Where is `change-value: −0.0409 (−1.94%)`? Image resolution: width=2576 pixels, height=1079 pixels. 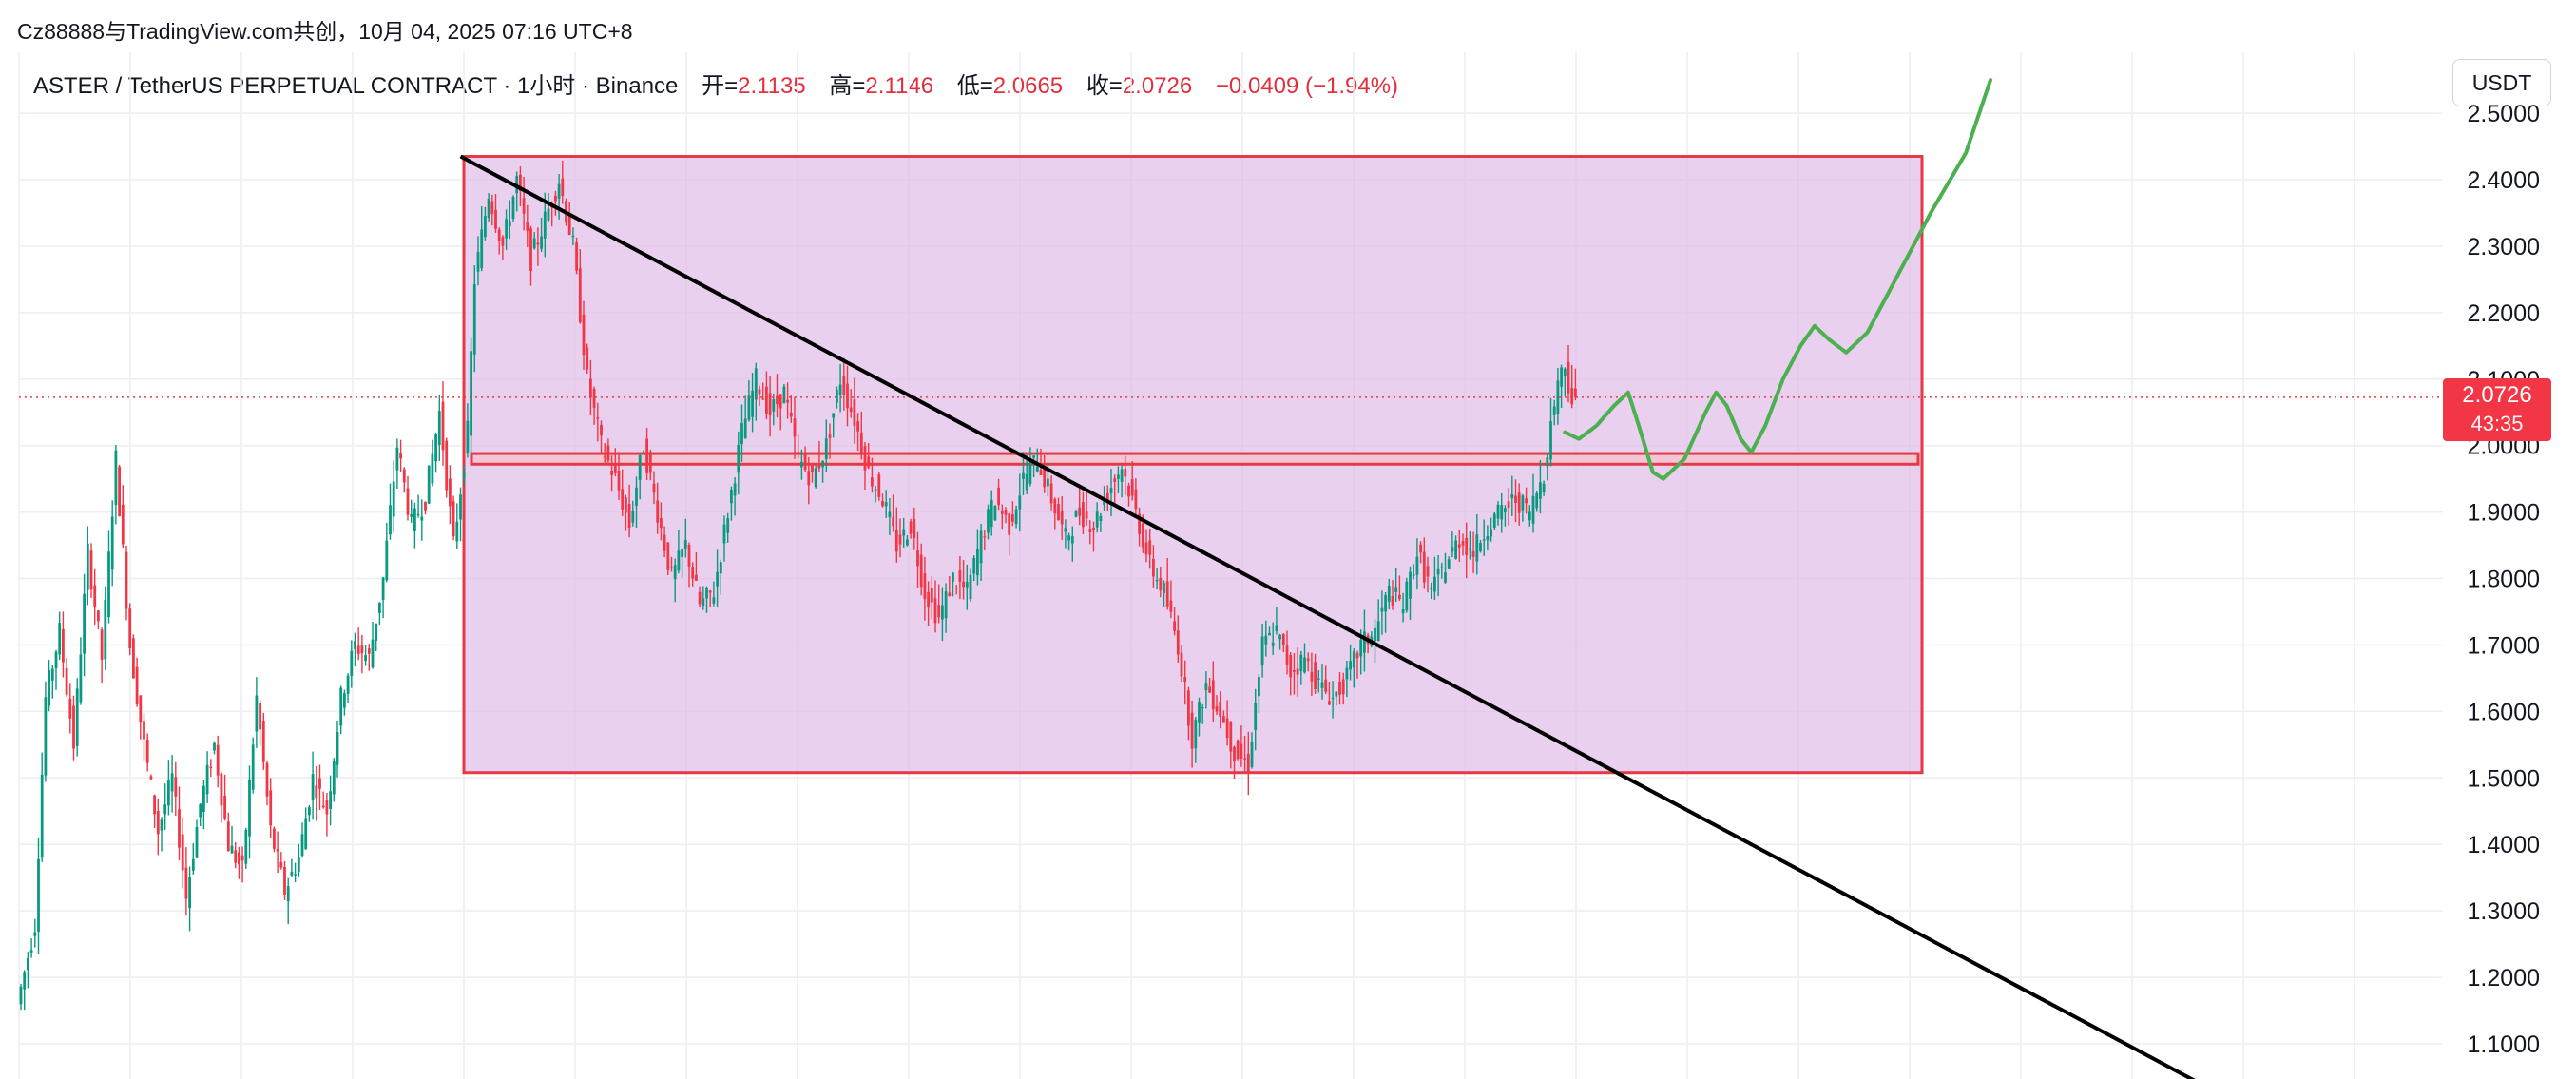 change-value: −0.0409 (−1.94%) is located at coordinates (1307, 86).